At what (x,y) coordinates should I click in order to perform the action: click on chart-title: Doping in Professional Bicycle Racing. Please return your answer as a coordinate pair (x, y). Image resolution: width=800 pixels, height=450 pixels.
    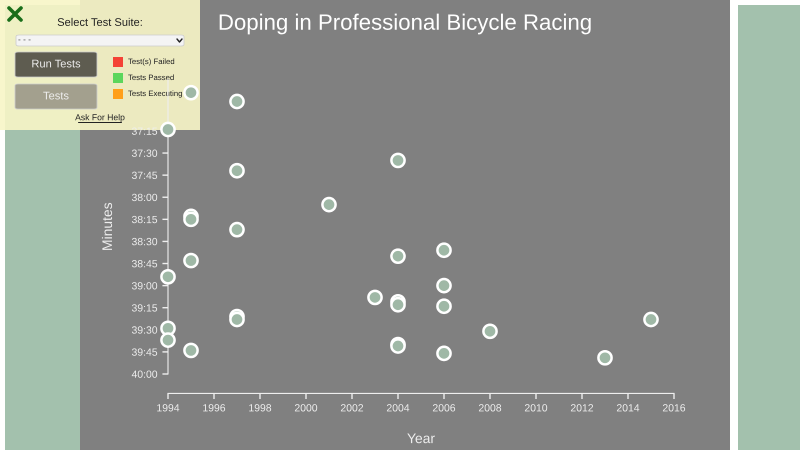
    Looking at the image, I should click on (405, 24).